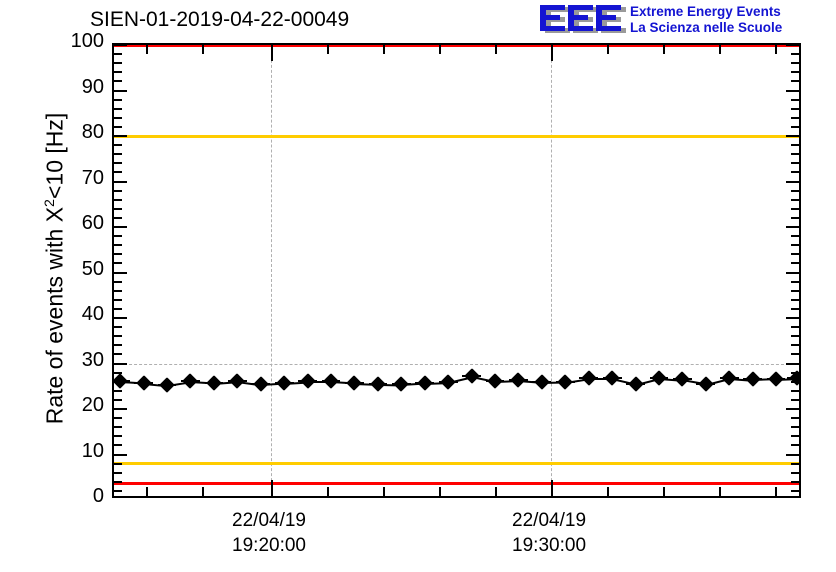  I want to click on x-axis-tick-label: 22/04/19 19:30:00, so click(549, 533).